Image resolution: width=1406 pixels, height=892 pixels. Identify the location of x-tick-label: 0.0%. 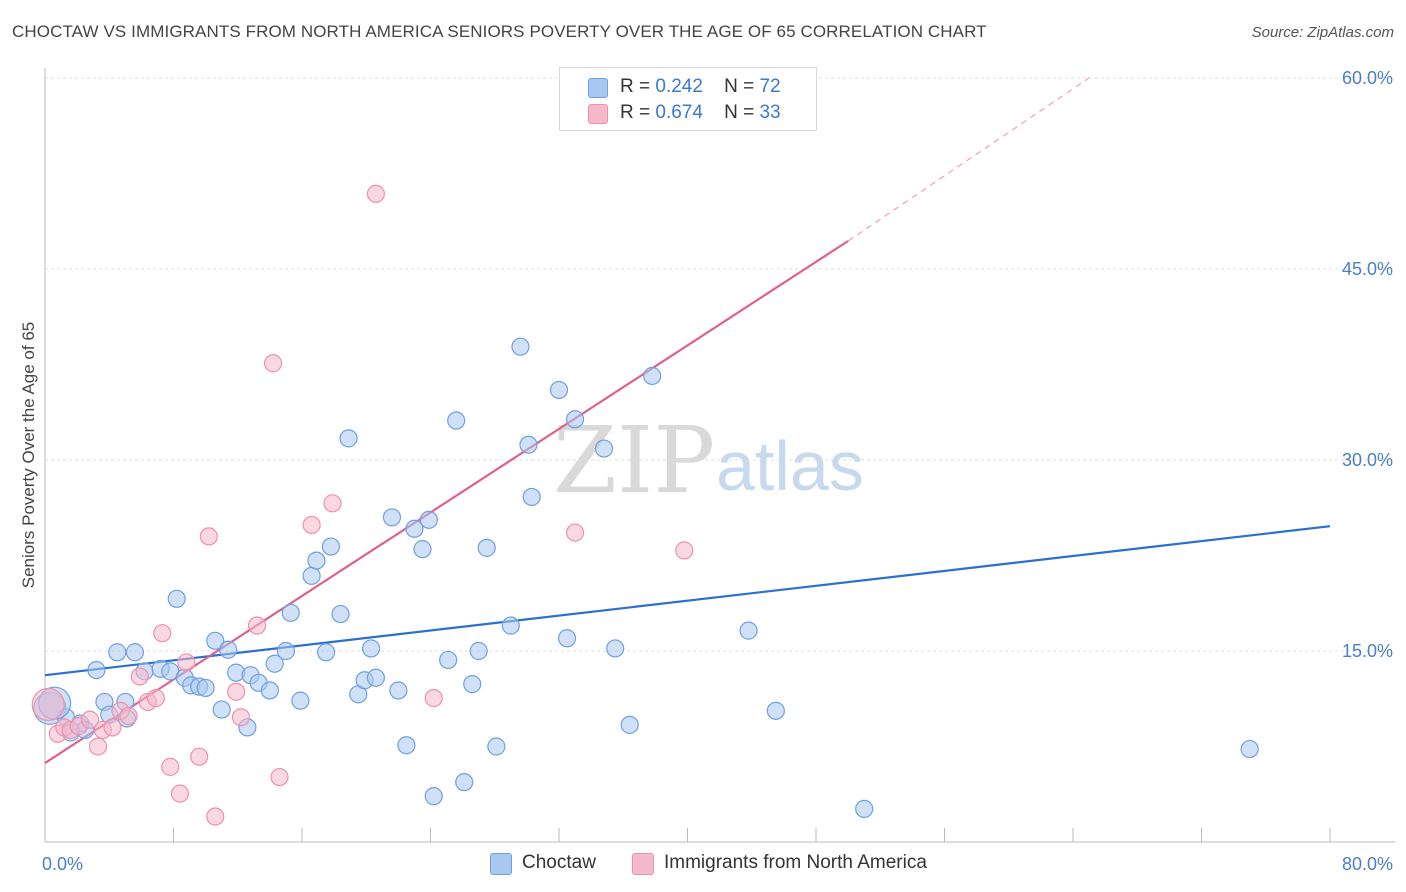
(62, 864).